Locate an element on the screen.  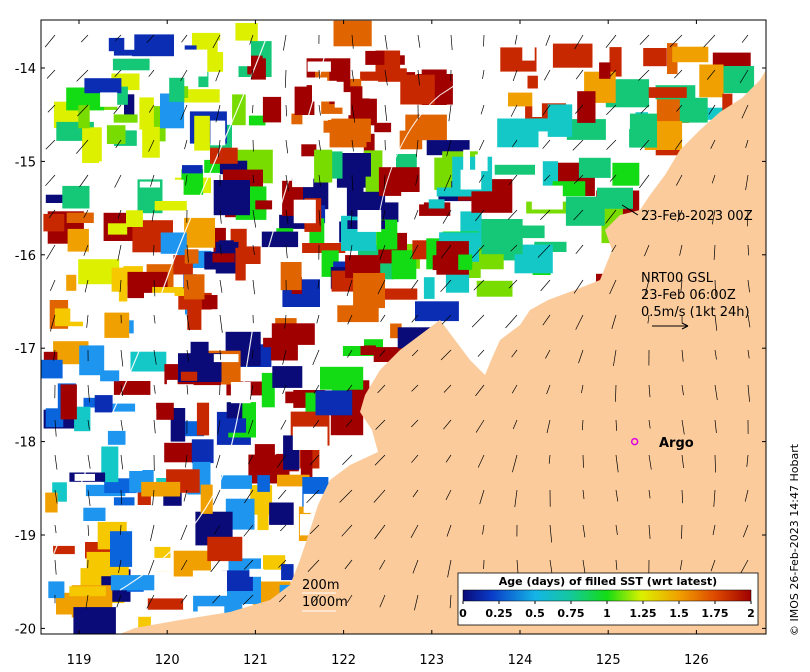
current-source-label: NRT00 GSL is located at coordinates (677, 278).